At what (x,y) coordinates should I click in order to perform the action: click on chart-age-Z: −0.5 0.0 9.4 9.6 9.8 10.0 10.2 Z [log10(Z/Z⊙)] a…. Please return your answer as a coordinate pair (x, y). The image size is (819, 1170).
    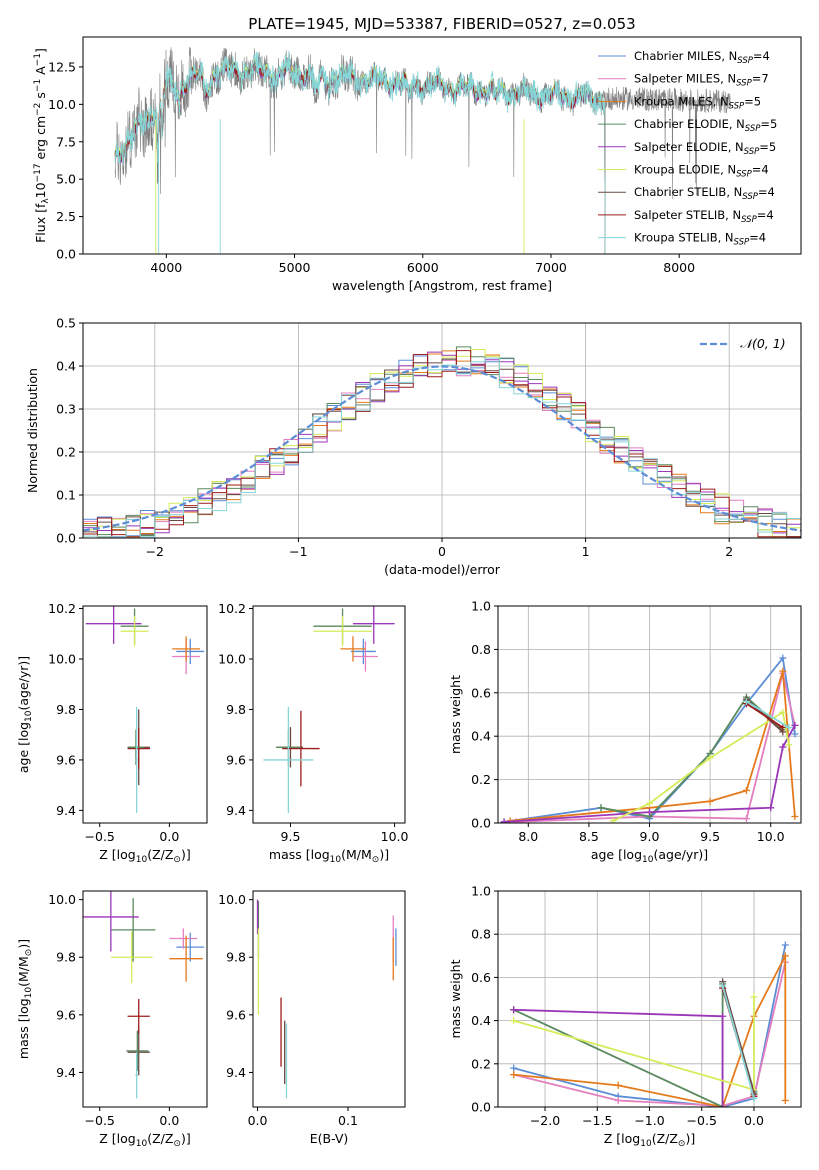
    Looking at the image, I should click on (112, 733).